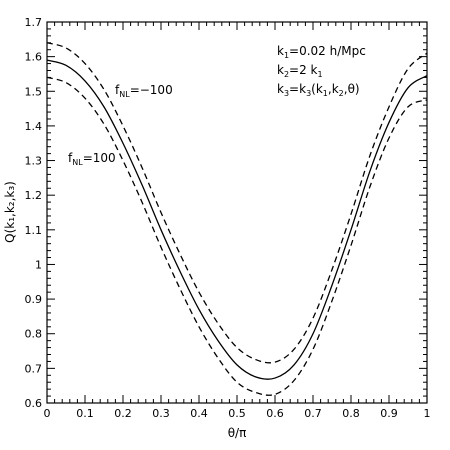  What do you see at coordinates (34, 299) in the screenshot?
I see `y-tick-label: 0.9` at bounding box center [34, 299].